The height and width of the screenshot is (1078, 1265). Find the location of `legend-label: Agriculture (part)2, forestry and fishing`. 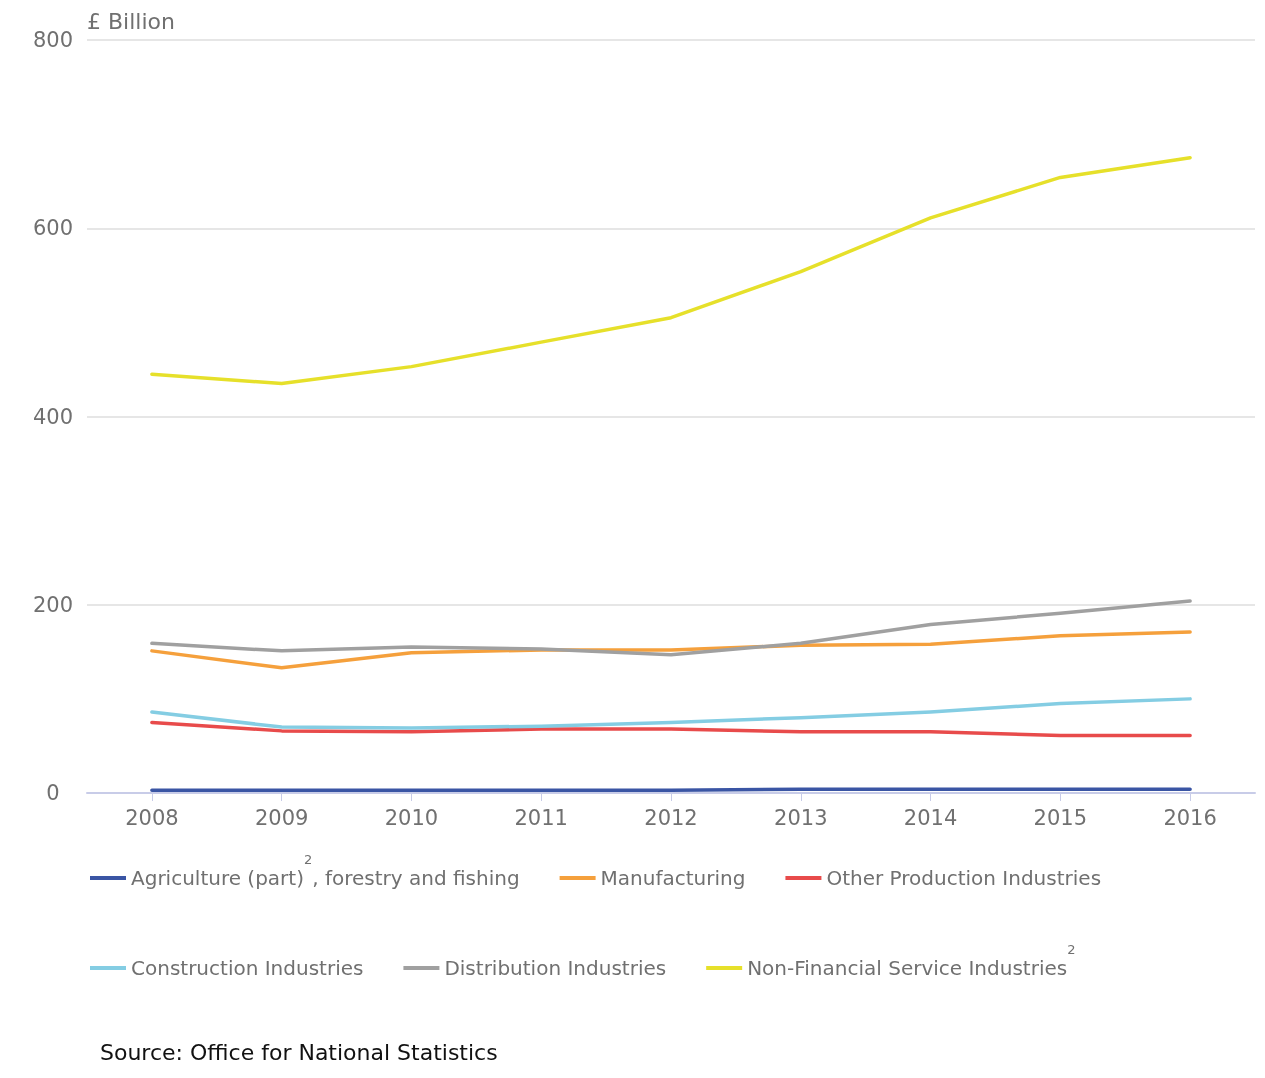

legend-label: Agriculture (part)2, forestry and fishing is located at coordinates (325, 871).